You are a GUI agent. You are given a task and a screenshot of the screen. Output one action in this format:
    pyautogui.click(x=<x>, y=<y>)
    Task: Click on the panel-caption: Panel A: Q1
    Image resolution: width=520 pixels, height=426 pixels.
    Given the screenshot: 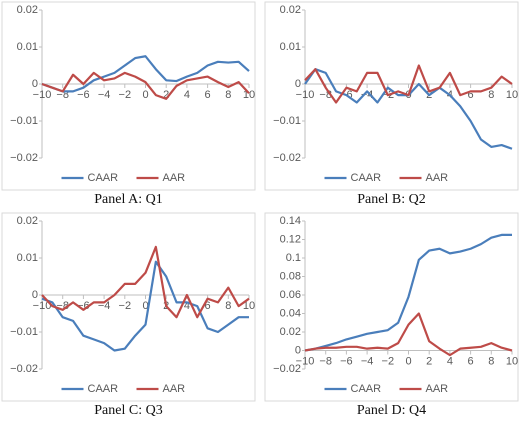 What is the action you would take?
    pyautogui.click(x=128, y=199)
    